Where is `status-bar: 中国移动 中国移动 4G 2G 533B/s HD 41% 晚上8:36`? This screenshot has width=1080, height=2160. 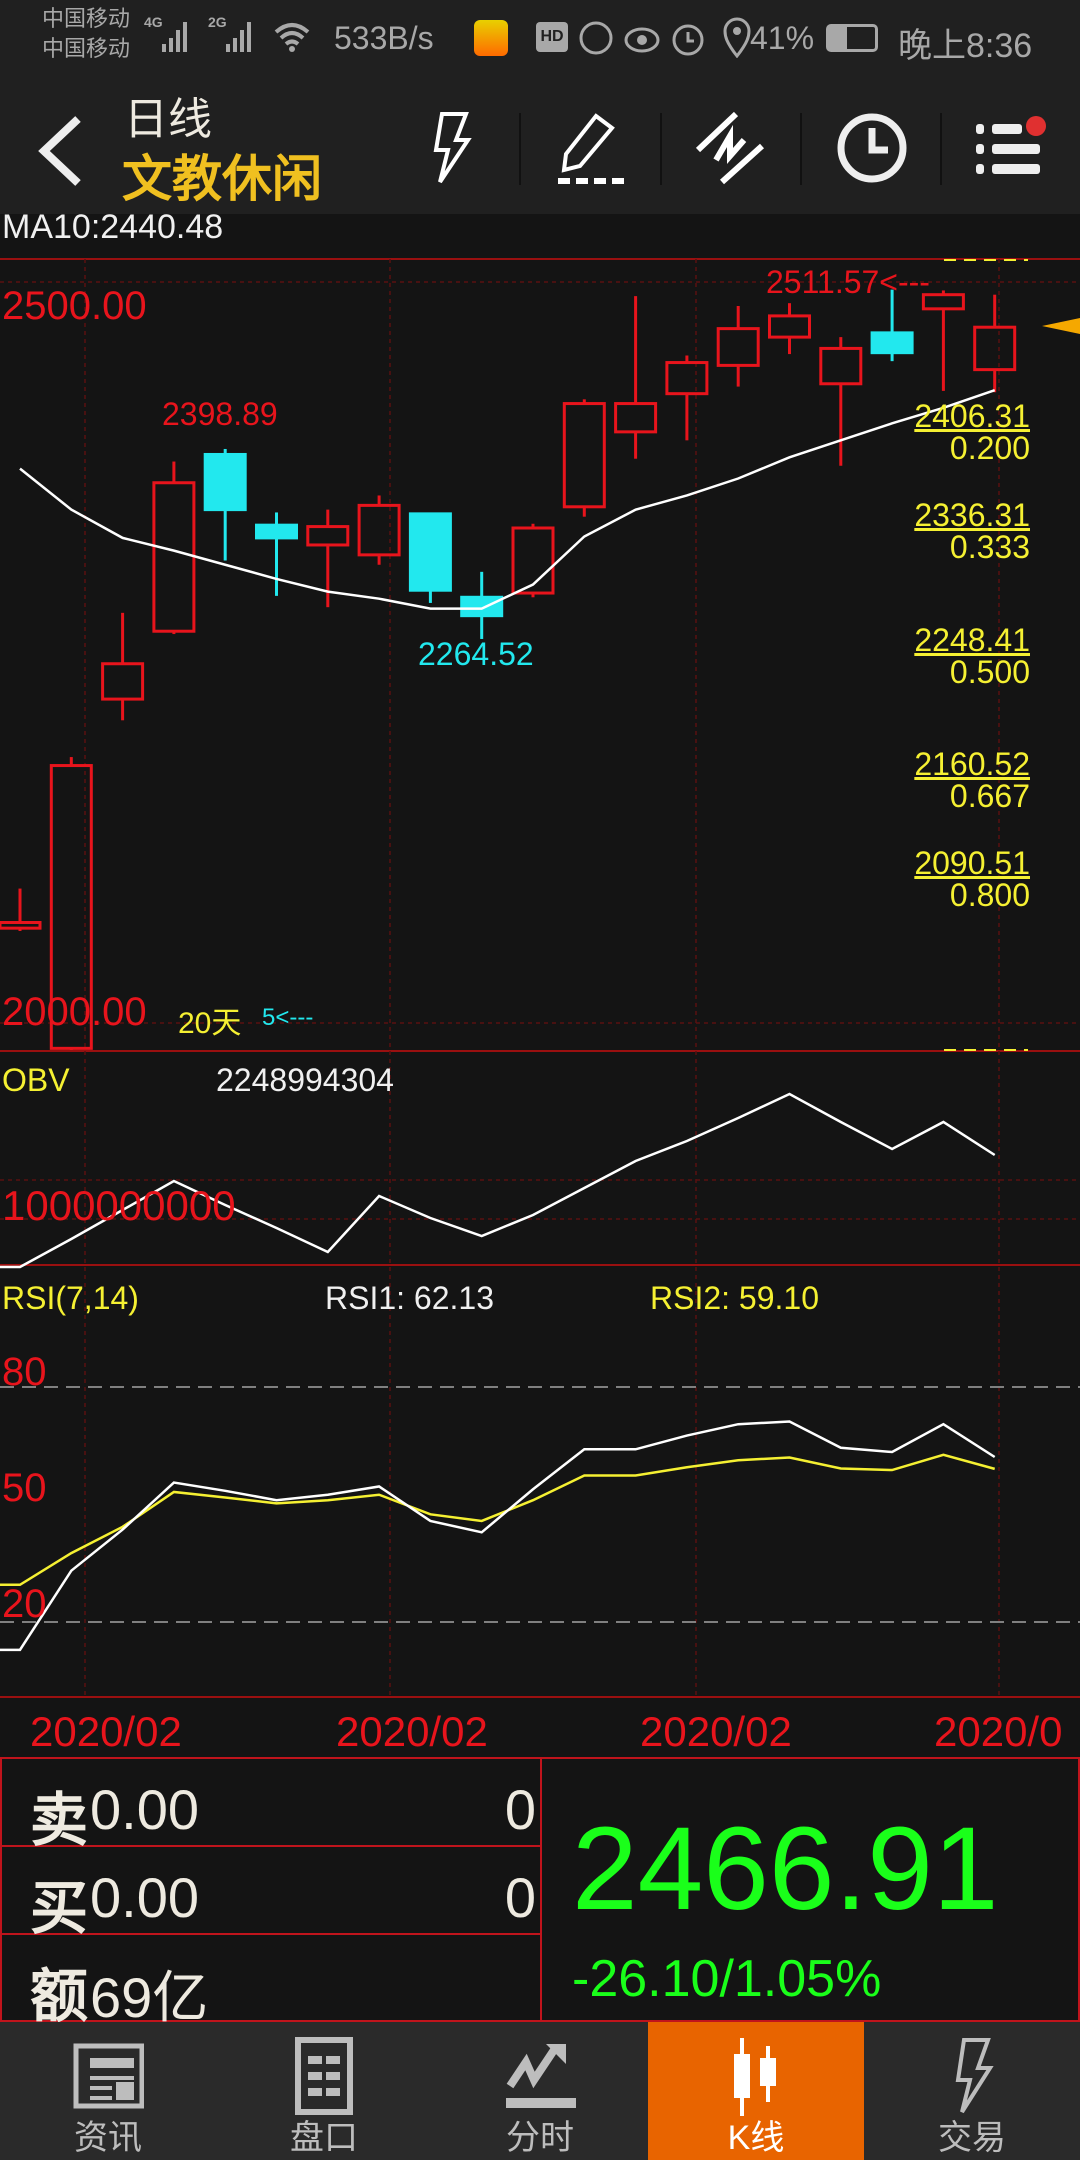
status-bar: 中国移动 中国移动 4G 2G 533B/s HD 41% 晚上8:36 is located at coordinates (540, 41).